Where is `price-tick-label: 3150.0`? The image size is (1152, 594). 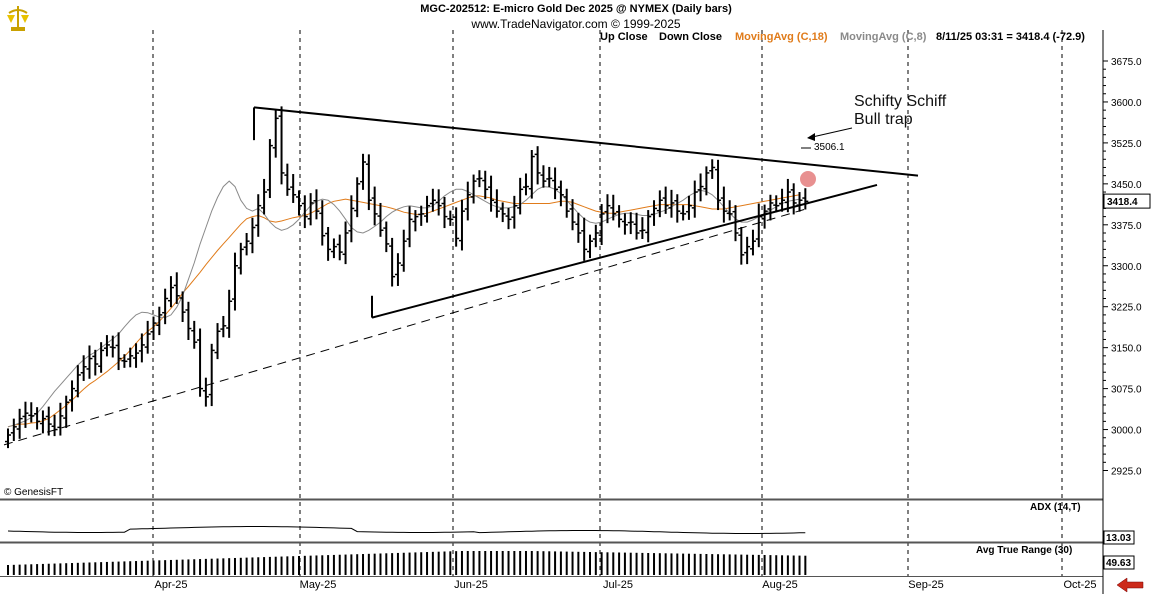 price-tick-label: 3150.0 is located at coordinates (1126, 349).